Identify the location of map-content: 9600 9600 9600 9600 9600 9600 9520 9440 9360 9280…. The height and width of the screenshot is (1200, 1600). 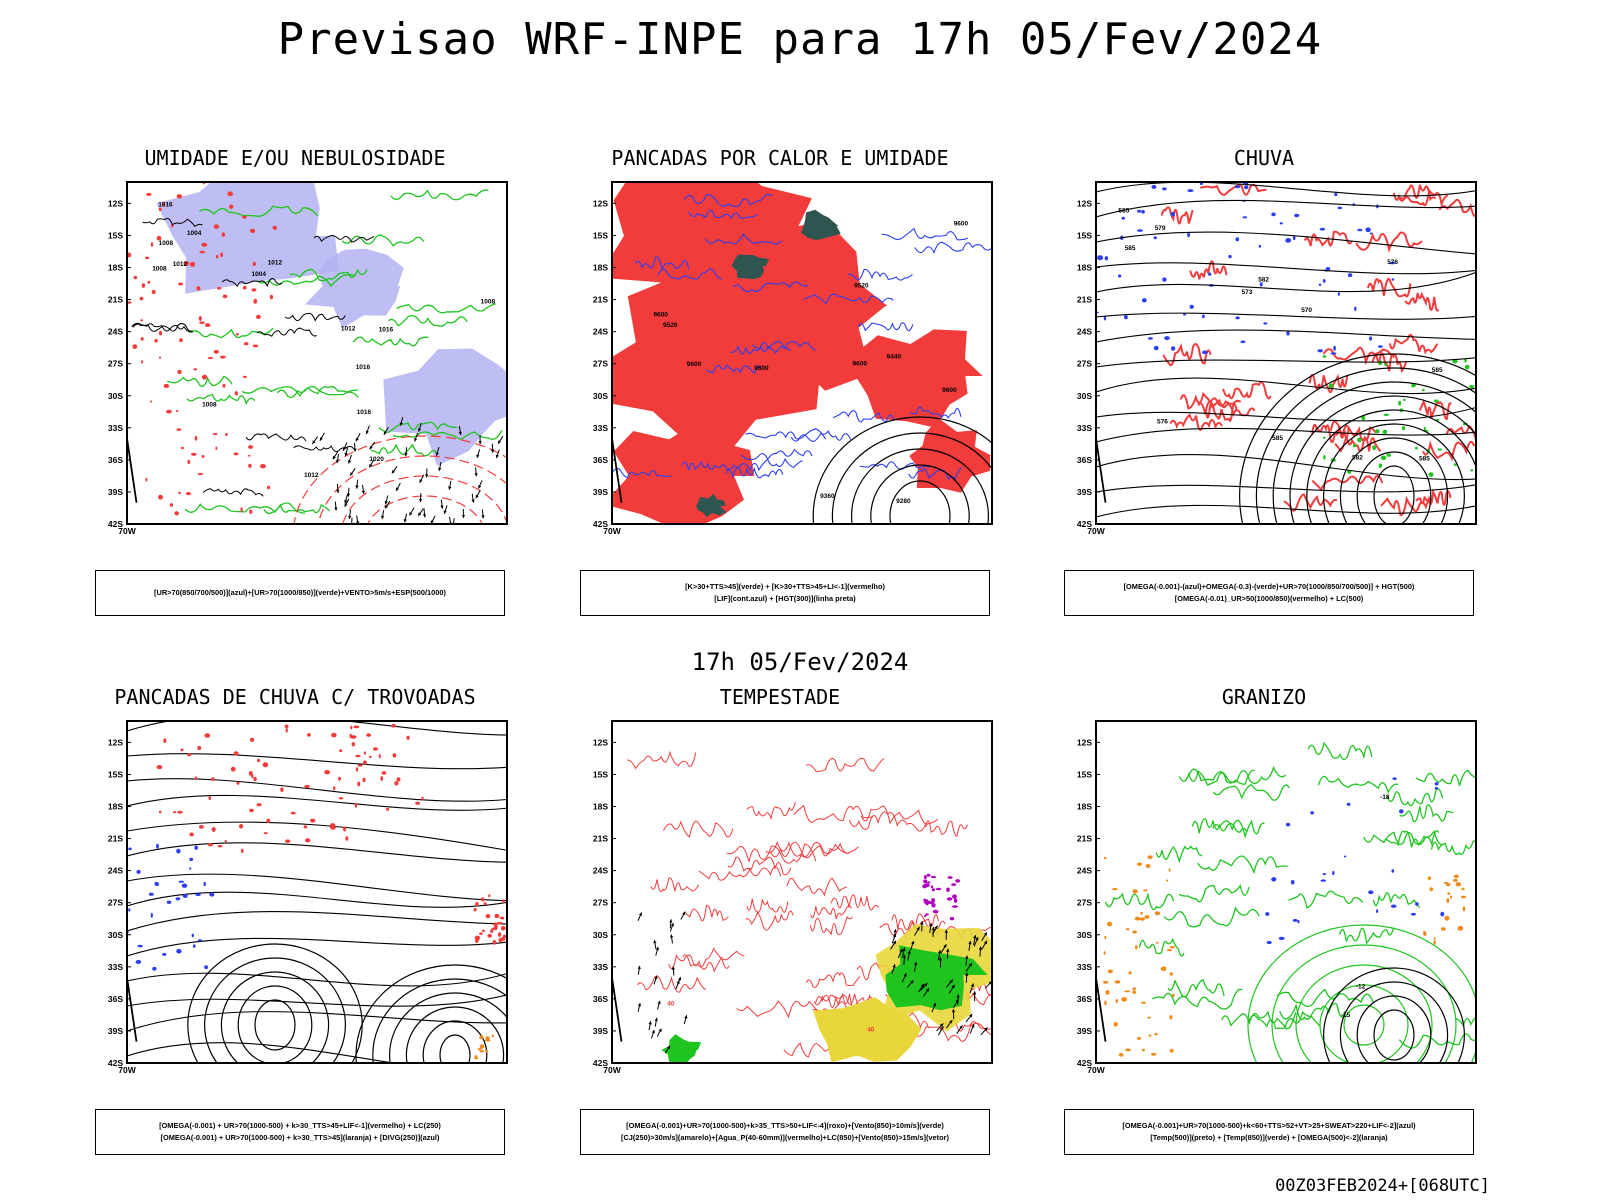
(802, 353).